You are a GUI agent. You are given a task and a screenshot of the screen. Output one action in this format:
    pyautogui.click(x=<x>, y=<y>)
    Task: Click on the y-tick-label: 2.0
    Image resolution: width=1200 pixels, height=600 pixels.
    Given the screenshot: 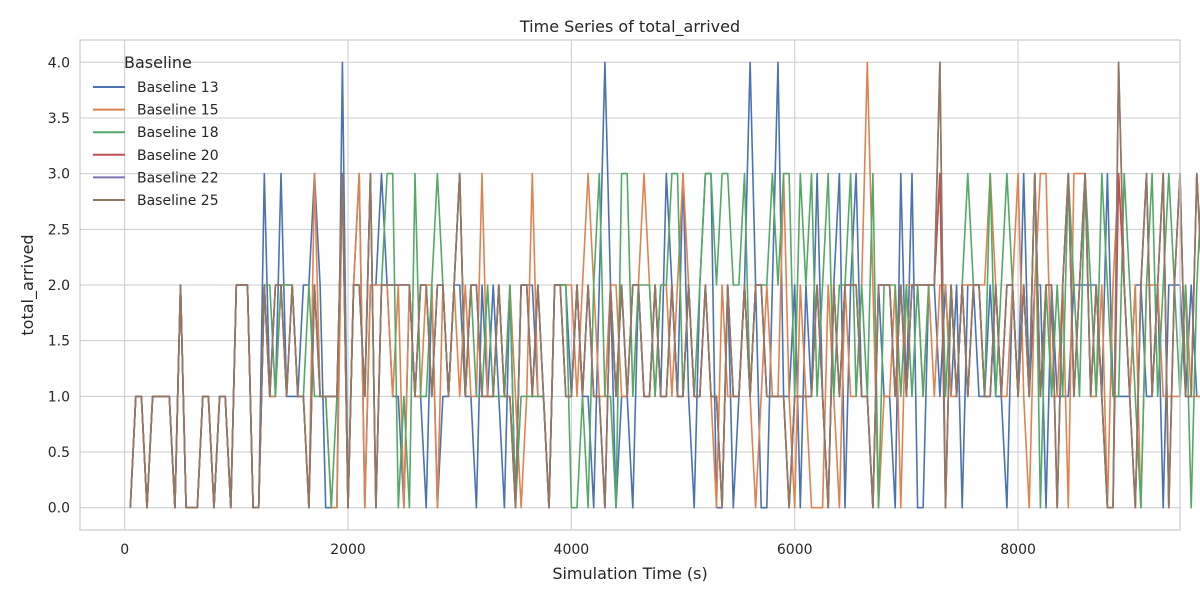 What is the action you would take?
    pyautogui.click(x=59, y=286)
    